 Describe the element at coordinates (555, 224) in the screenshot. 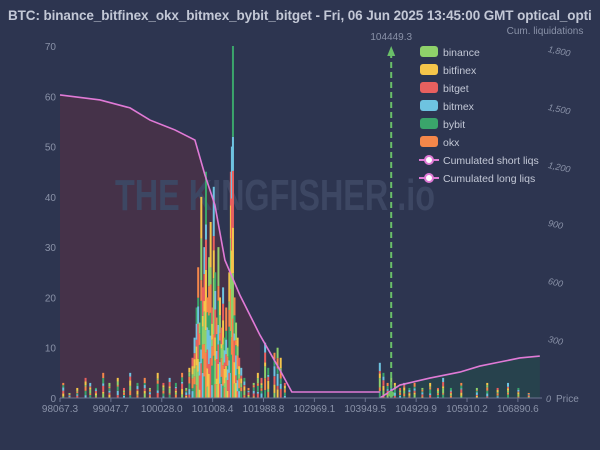

I see `y-right-tick-label: 900` at that location.